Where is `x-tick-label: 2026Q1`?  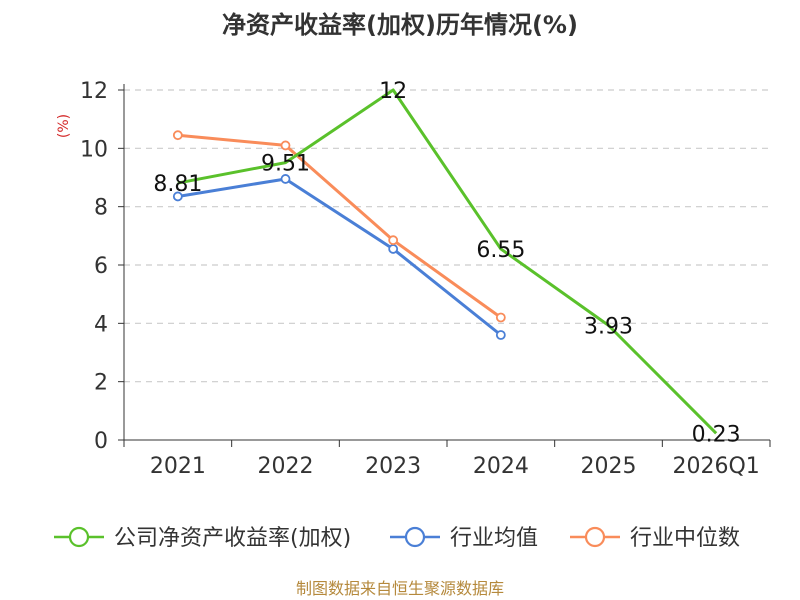
x-tick-label: 2026Q1 is located at coordinates (716, 466).